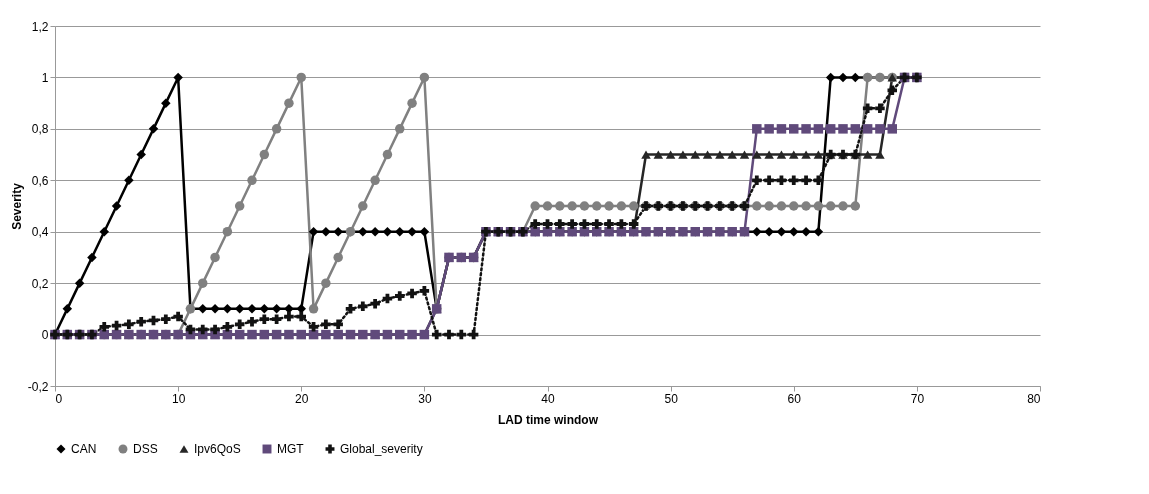 Image resolution: width=1149 pixels, height=494 pixels. Describe the element at coordinates (145, 449) in the screenshot. I see `legend-label: DSS` at that location.